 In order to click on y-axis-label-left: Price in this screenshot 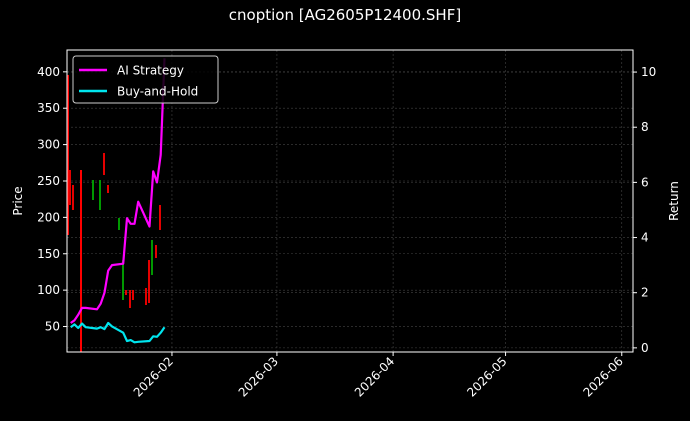, I will do `click(18, 200)`.